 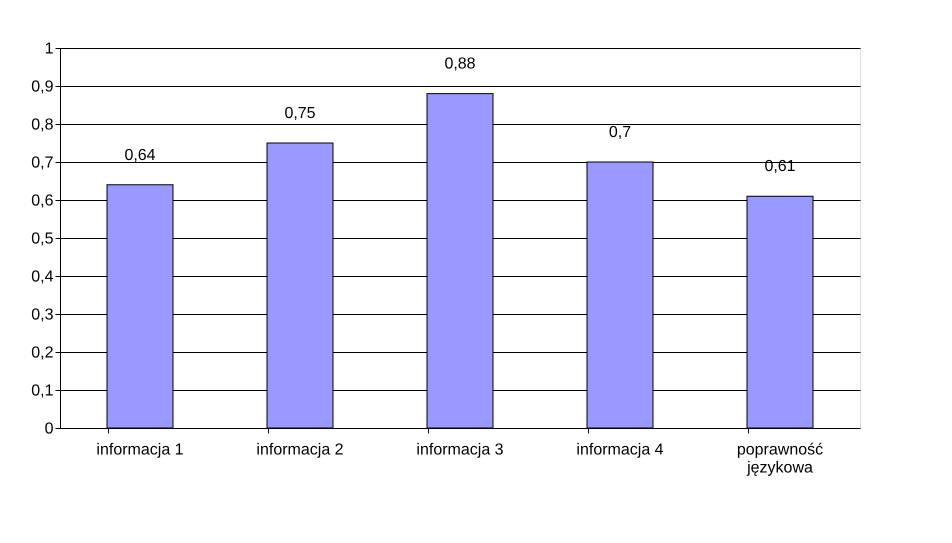 I want to click on y-tick-label: 0,2, so click(x=42, y=353).